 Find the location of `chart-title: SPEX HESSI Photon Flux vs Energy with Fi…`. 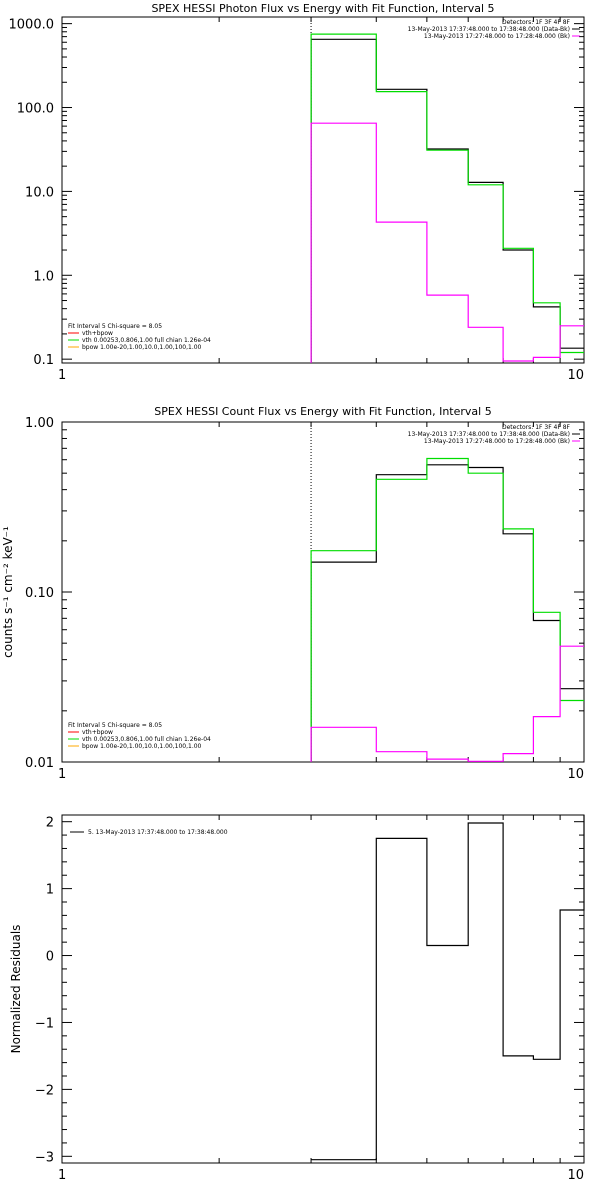

chart-title: SPEX HESSI Photon Flux vs Energy with Fi… is located at coordinates (322, 8).